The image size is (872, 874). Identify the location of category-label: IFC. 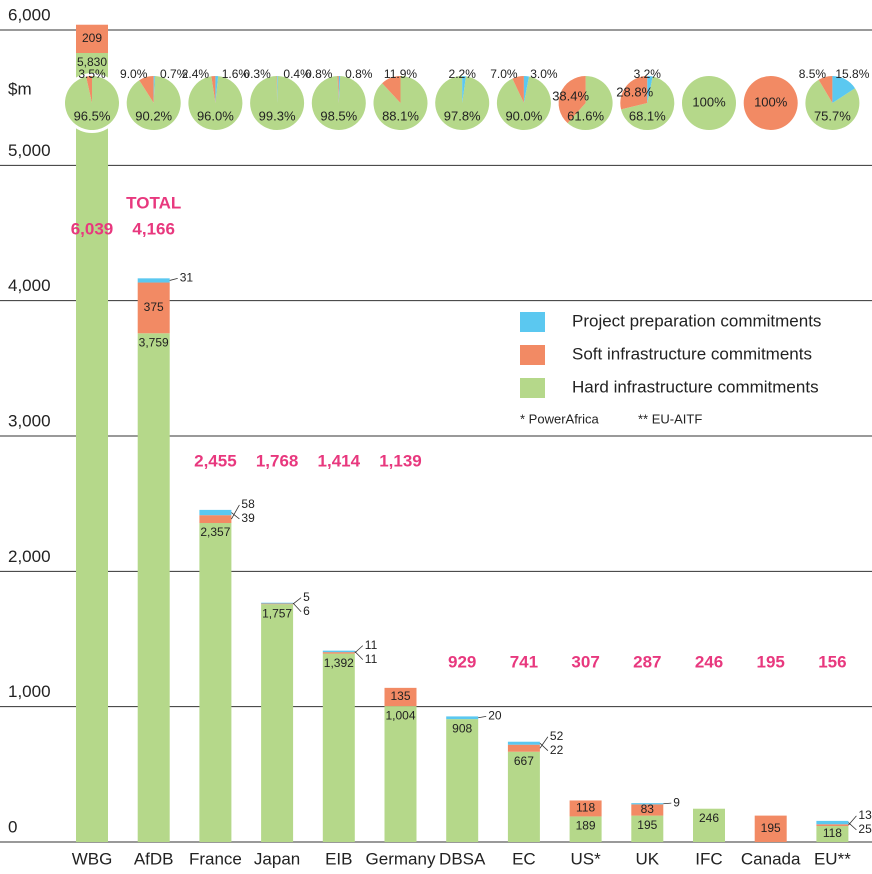
(708, 858).